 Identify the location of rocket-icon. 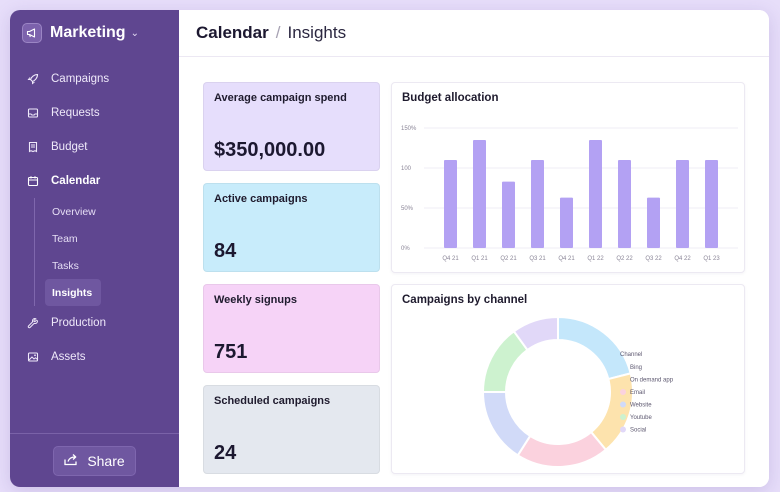
(33, 79).